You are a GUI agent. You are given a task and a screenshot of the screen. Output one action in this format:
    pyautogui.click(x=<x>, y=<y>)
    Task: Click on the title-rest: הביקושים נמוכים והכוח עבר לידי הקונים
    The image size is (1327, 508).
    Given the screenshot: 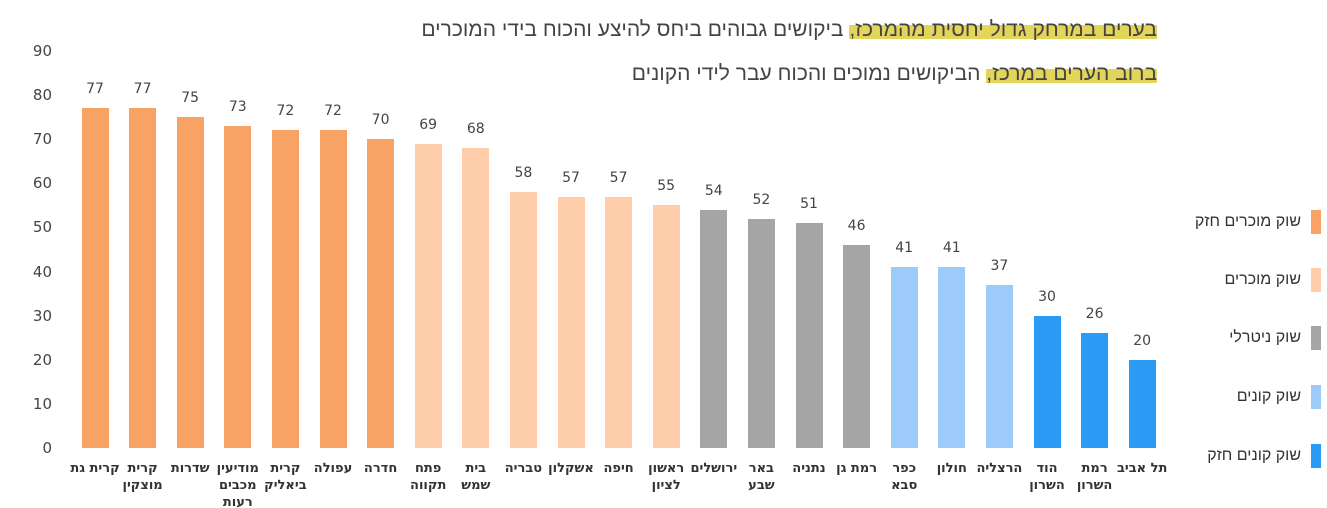 What is the action you would take?
    pyautogui.click(x=809, y=73)
    